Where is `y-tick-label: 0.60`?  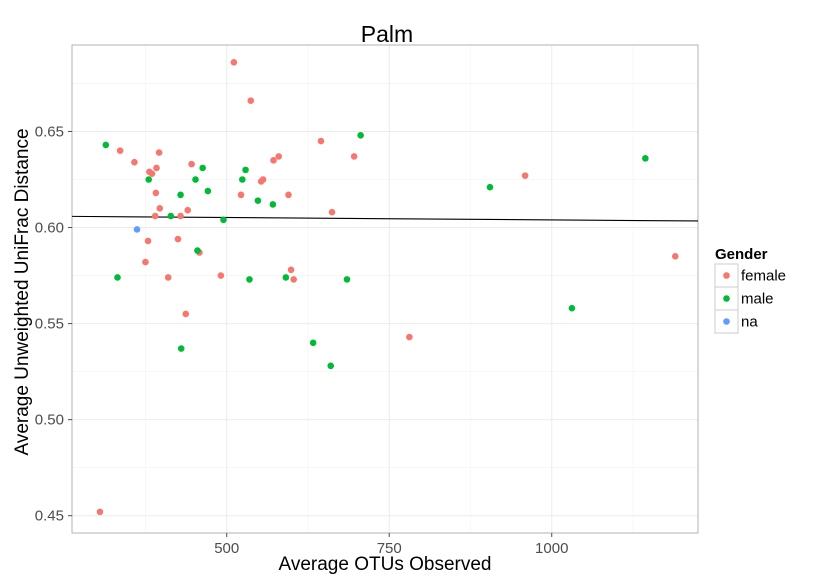
y-tick-label: 0.60 is located at coordinates (49, 228).